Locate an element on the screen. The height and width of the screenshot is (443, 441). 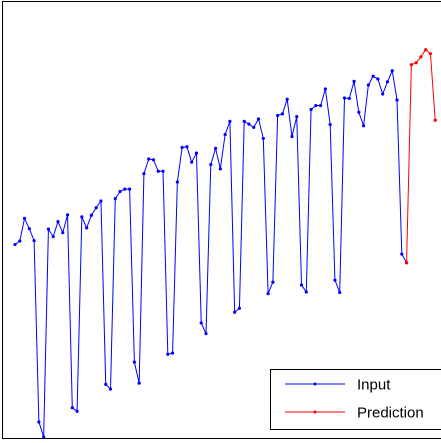
legend-prediction-marker is located at coordinates (315, 412).